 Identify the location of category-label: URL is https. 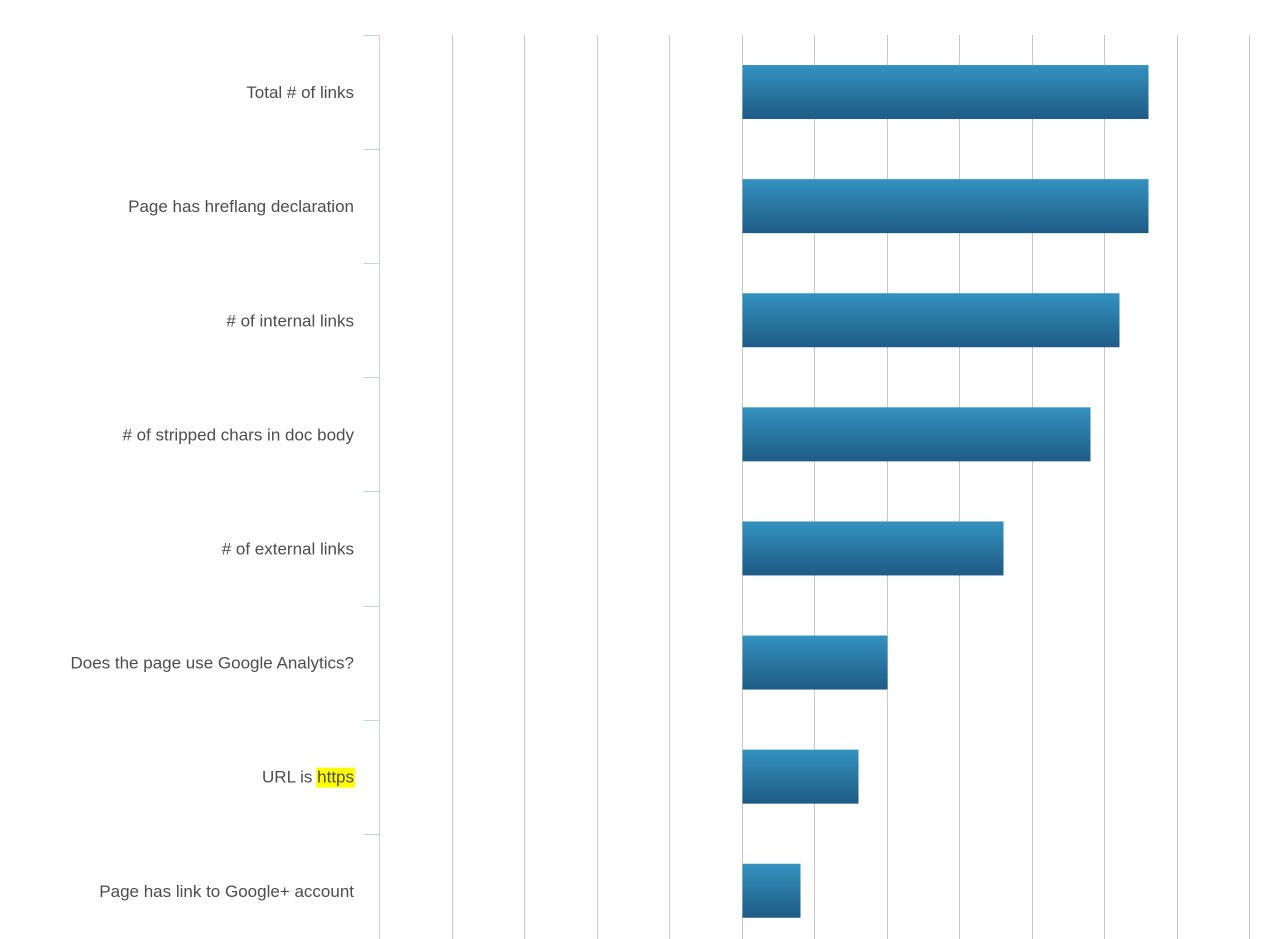
(308, 777).